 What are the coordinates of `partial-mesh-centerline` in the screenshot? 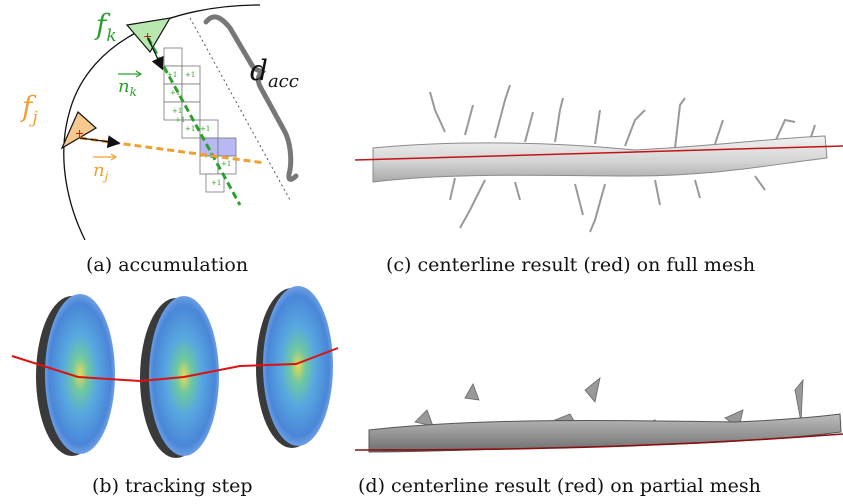 It's located at (599, 442).